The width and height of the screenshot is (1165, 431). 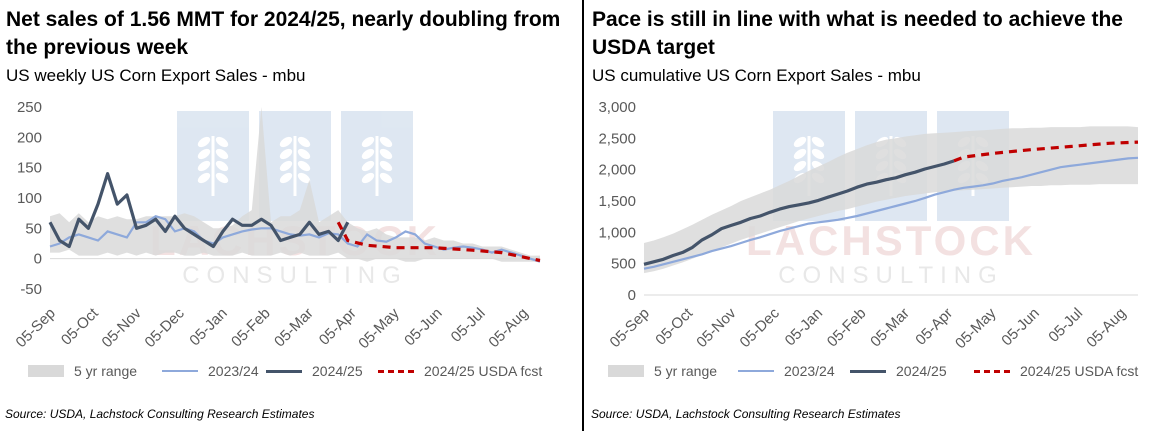 I want to click on y-tick-label: 50, so click(x=33, y=228).